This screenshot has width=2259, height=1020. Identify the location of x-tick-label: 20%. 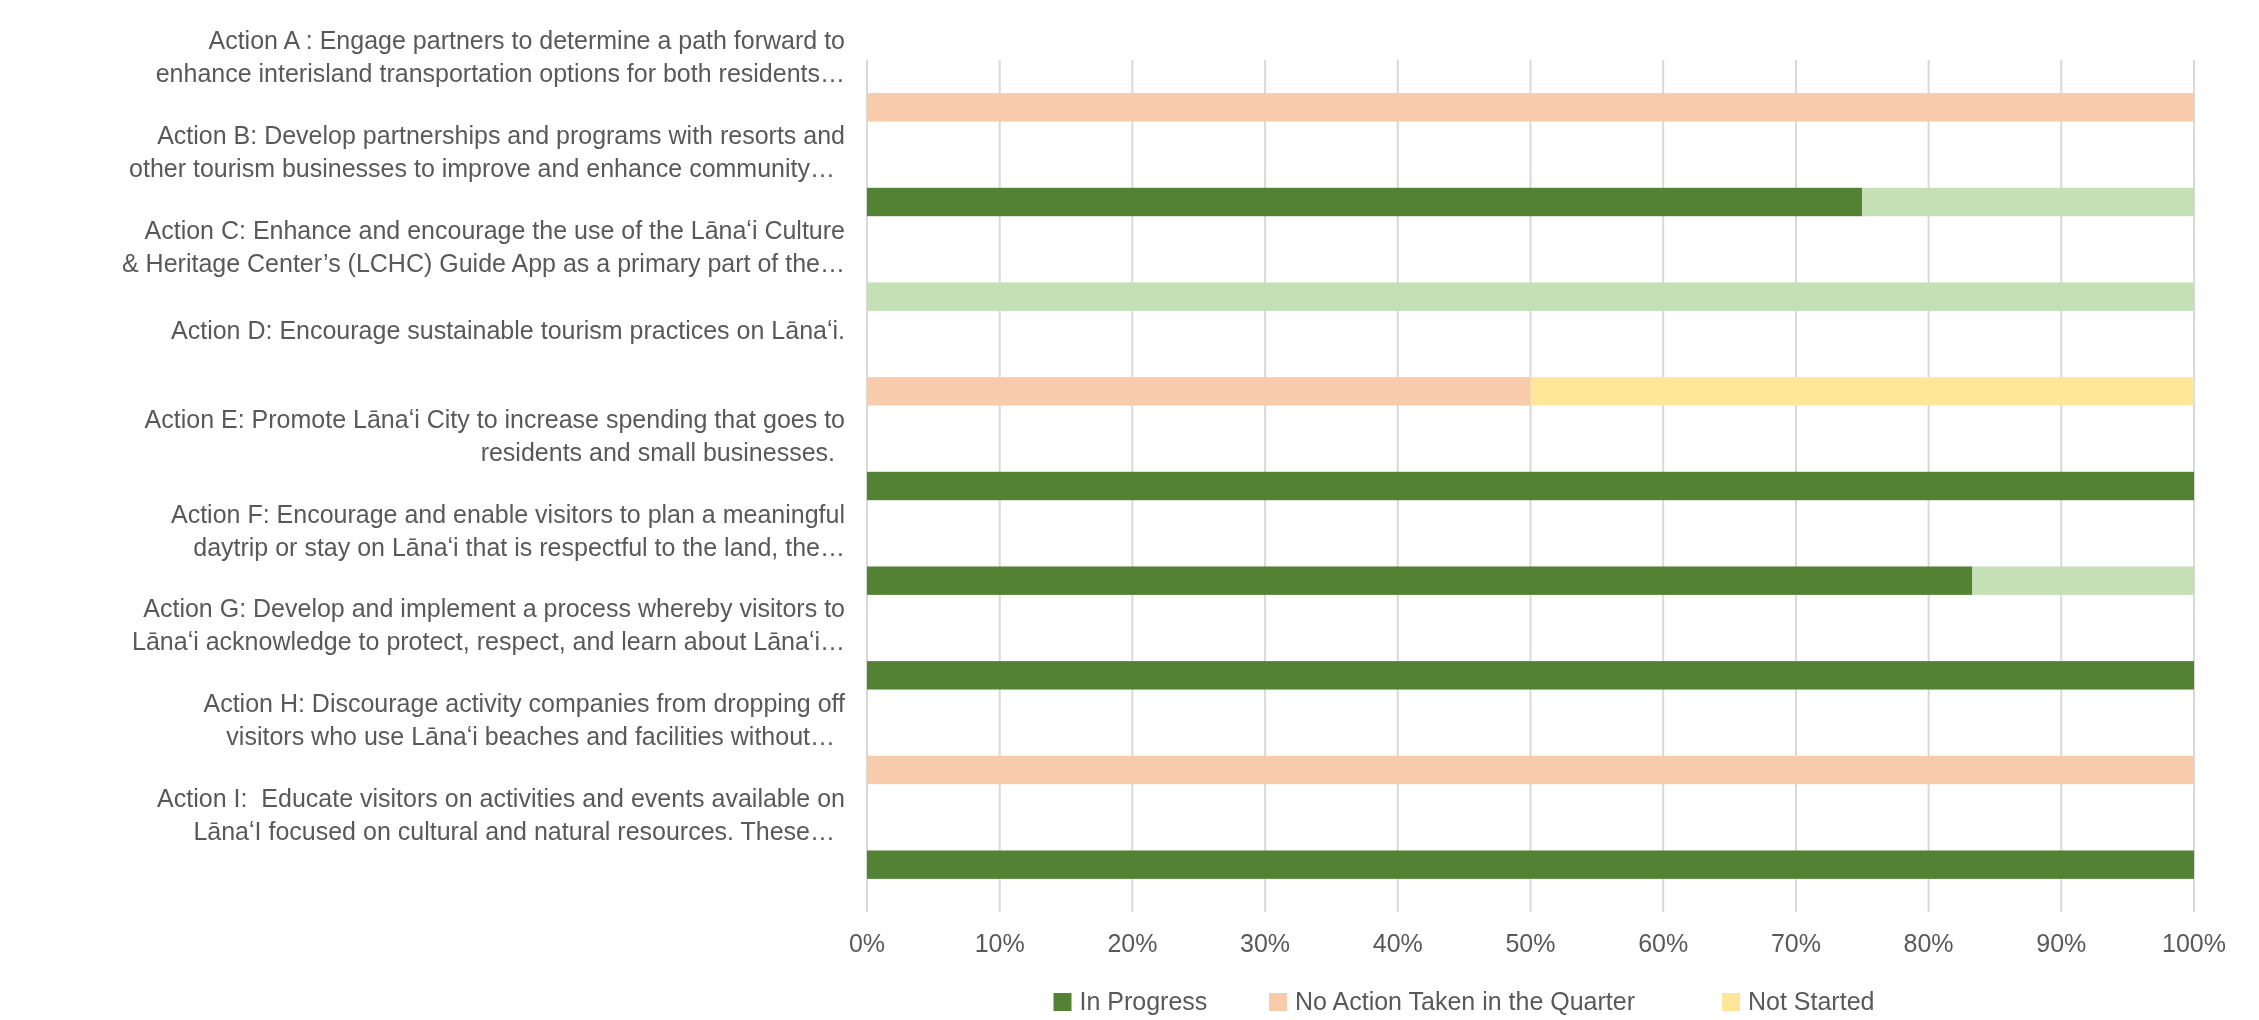
(1132, 943).